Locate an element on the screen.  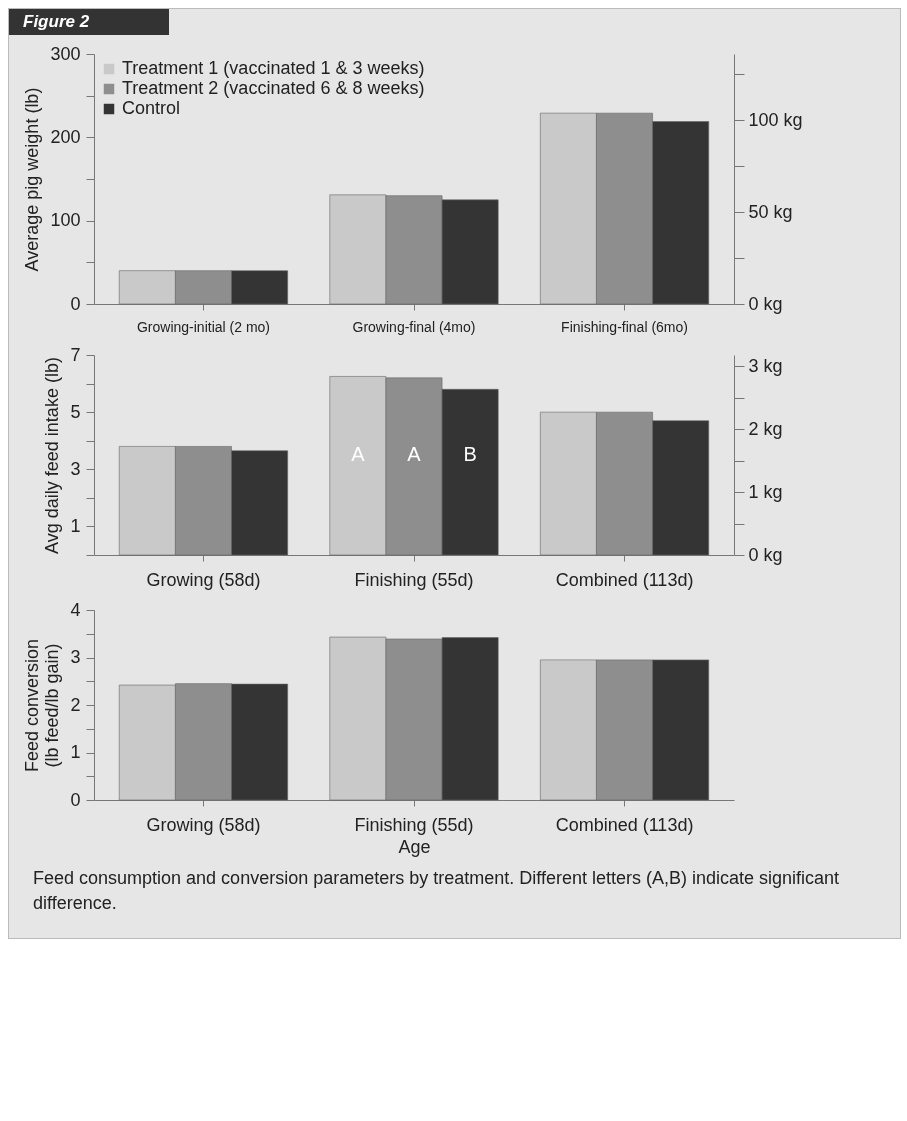
y-tick-label: 200 is located at coordinates (65, 136).